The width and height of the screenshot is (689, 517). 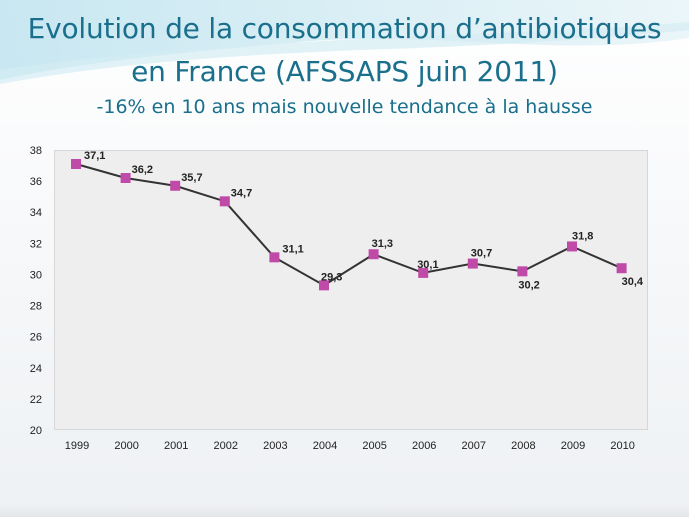 What do you see at coordinates (374, 446) in the screenshot?
I see `x-tick-label: 2005` at bounding box center [374, 446].